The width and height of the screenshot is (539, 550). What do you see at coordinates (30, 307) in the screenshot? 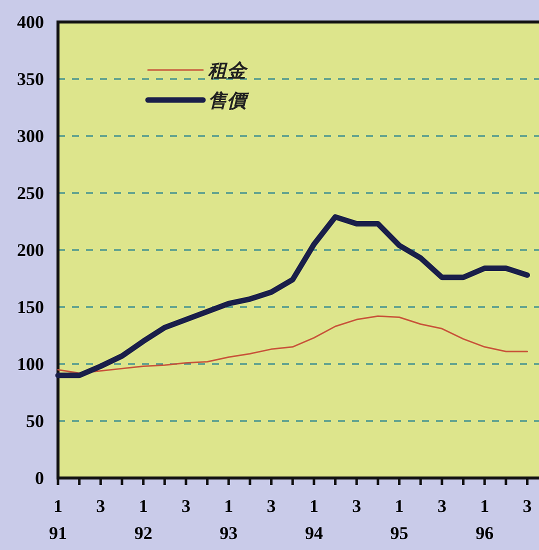
I see `y-tick-label: 150` at bounding box center [30, 307].